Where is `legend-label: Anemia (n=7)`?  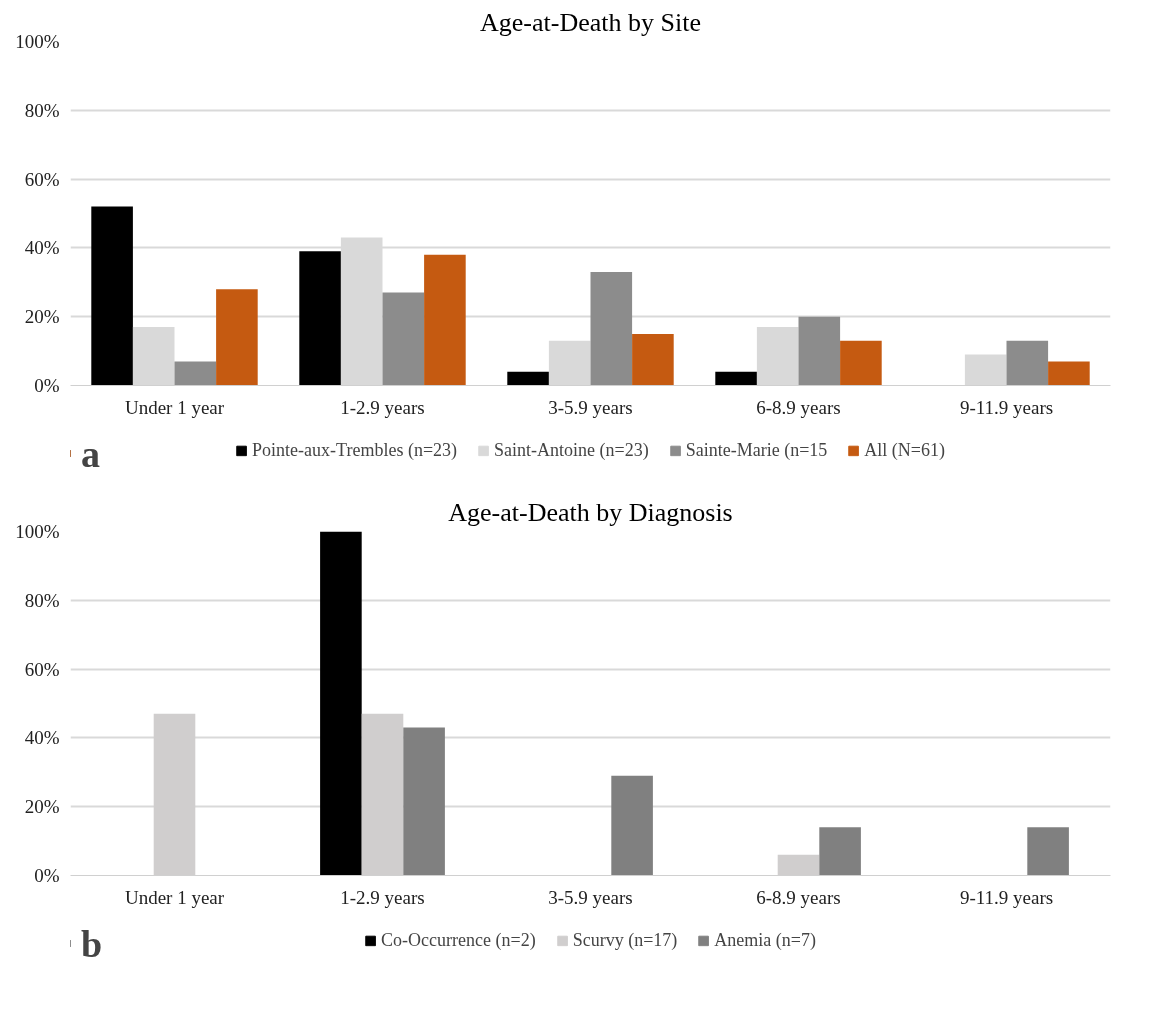 legend-label: Anemia (n=7) is located at coordinates (765, 940).